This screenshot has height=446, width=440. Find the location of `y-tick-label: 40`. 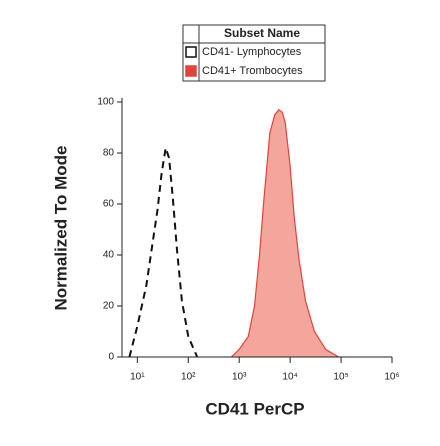

y-tick-label: 40 is located at coordinates (109, 255).